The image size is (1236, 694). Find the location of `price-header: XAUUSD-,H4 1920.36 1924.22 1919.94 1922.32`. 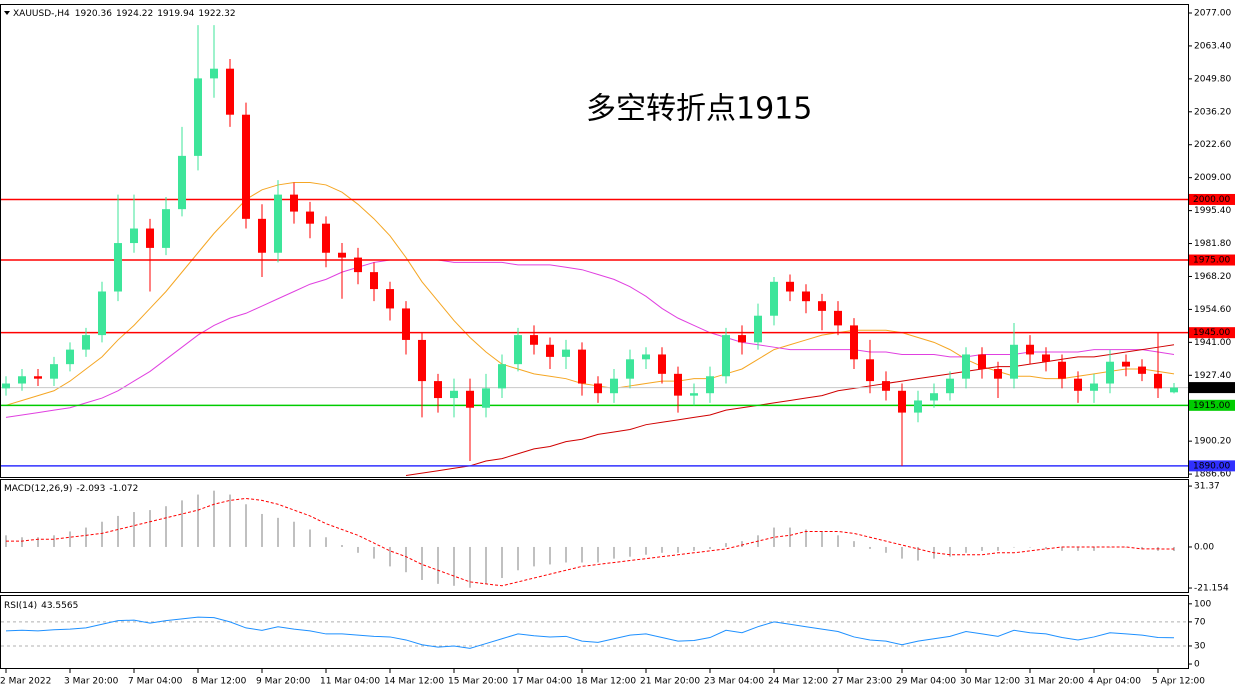

price-header: XAUUSD-,H4 1920.36 1924.22 1919.94 1922.32 is located at coordinates (124, 14).